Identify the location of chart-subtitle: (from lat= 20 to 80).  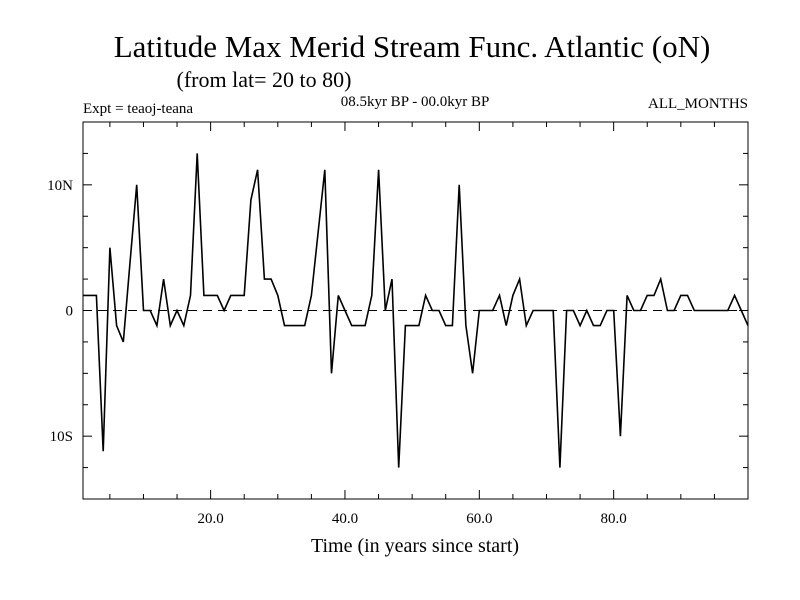
(264, 79).